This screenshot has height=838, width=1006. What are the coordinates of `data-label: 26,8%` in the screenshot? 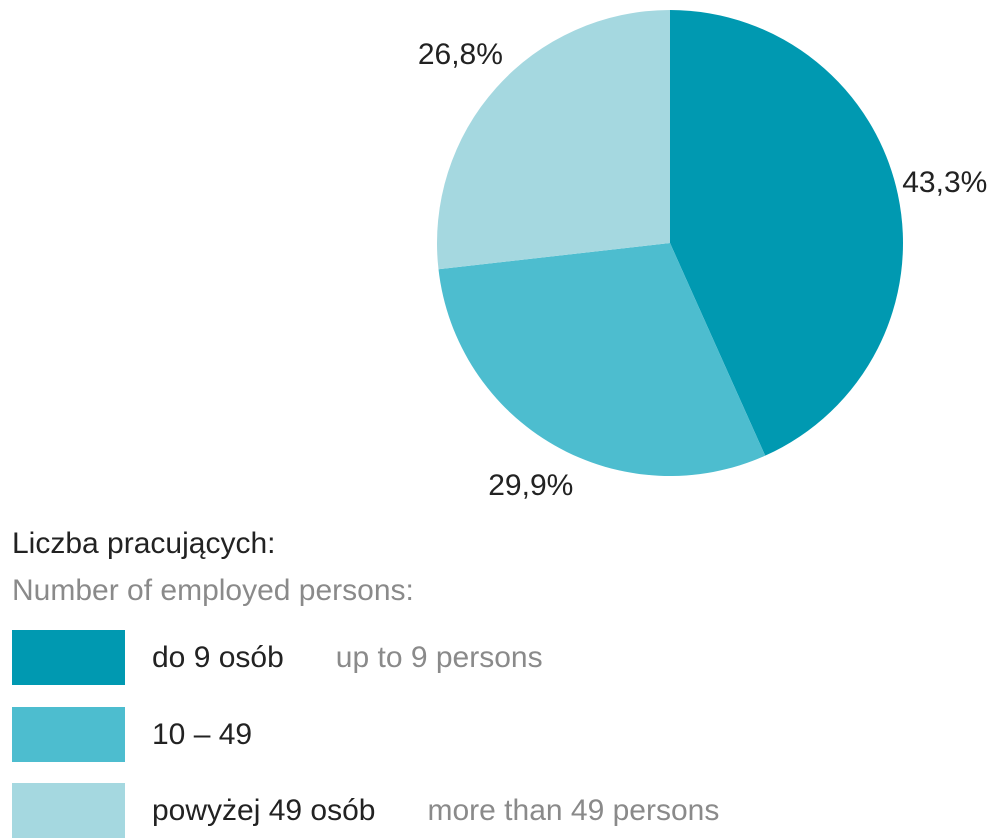 It's located at (460, 54).